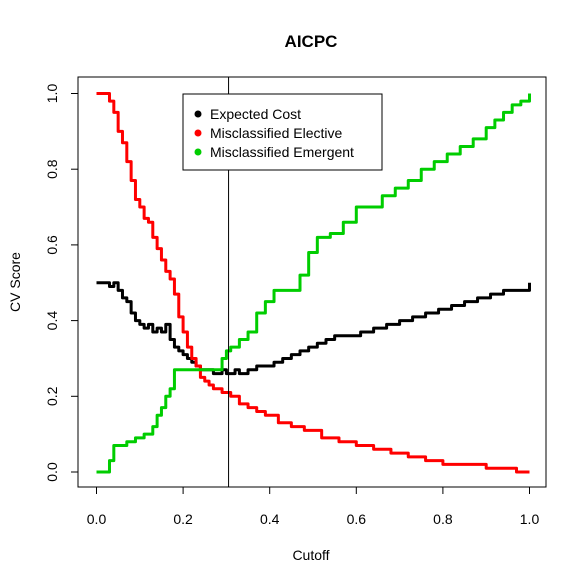 The width and height of the screenshot is (587, 586). Describe the element at coordinates (270, 519) in the screenshot. I see `x-tick-label: 0.4` at that location.